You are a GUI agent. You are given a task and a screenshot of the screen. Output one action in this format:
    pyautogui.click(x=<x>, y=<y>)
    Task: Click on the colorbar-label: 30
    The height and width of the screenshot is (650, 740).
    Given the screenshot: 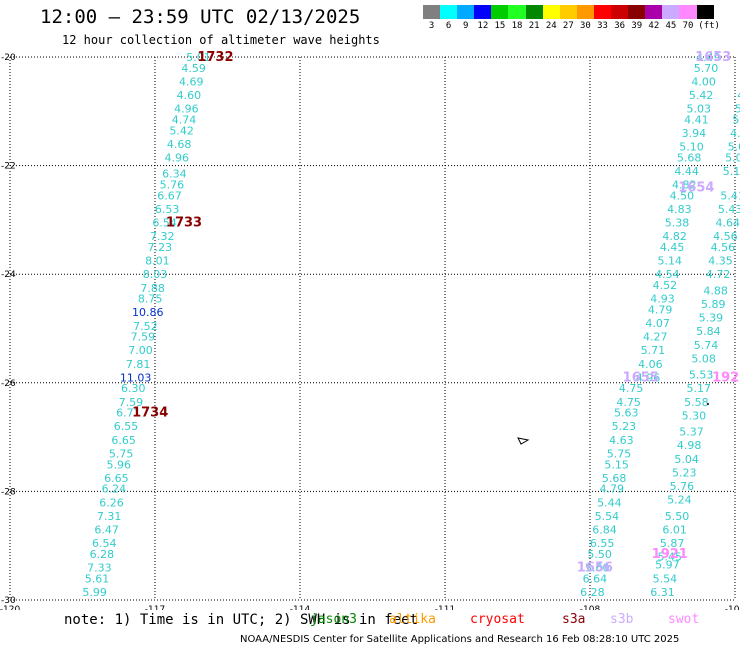 What is the action you would take?
    pyautogui.click(x=585, y=26)
    